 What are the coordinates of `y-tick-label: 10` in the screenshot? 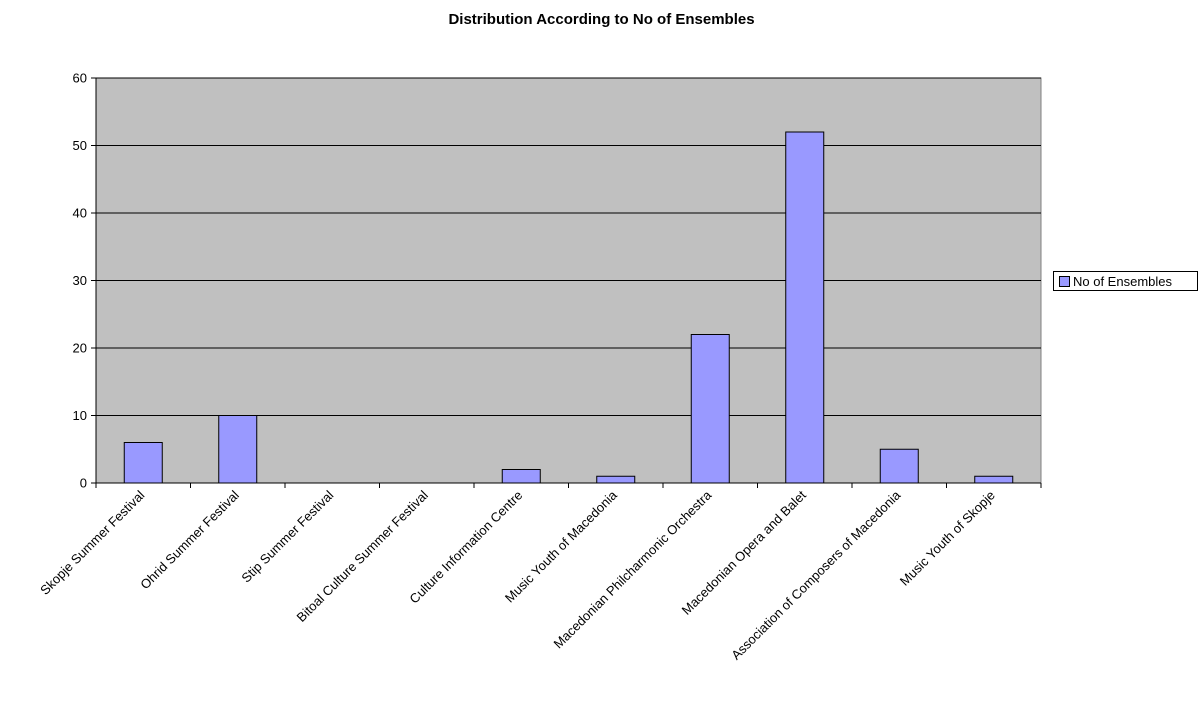 It's located at (80, 415).